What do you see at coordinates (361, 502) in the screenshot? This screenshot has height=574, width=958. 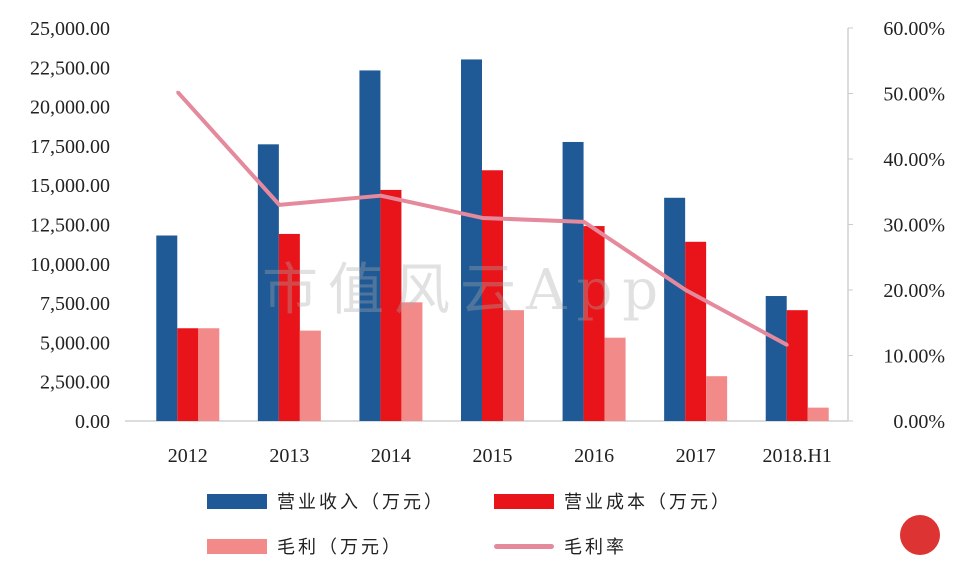 I see `legend-label-revenue: 营业收入（万元）` at bounding box center [361, 502].